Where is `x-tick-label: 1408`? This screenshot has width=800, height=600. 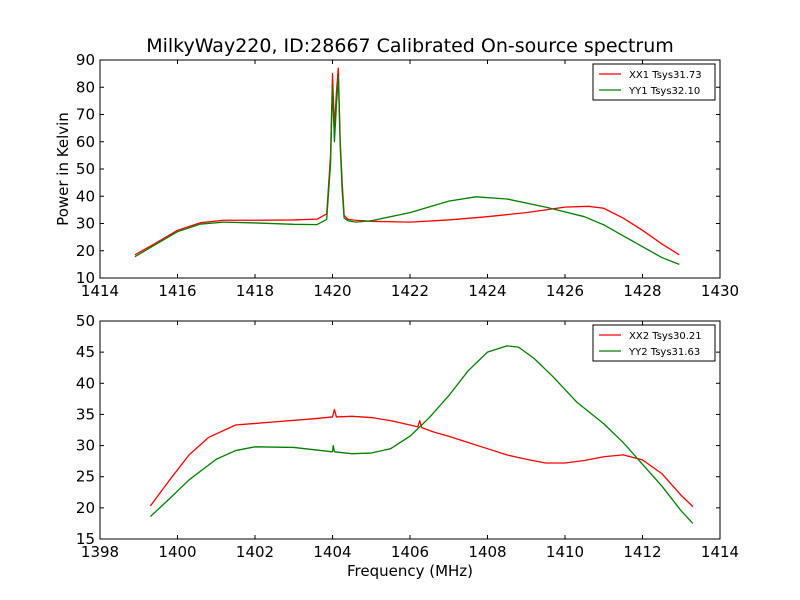 x-tick-label: 1408 is located at coordinates (487, 552).